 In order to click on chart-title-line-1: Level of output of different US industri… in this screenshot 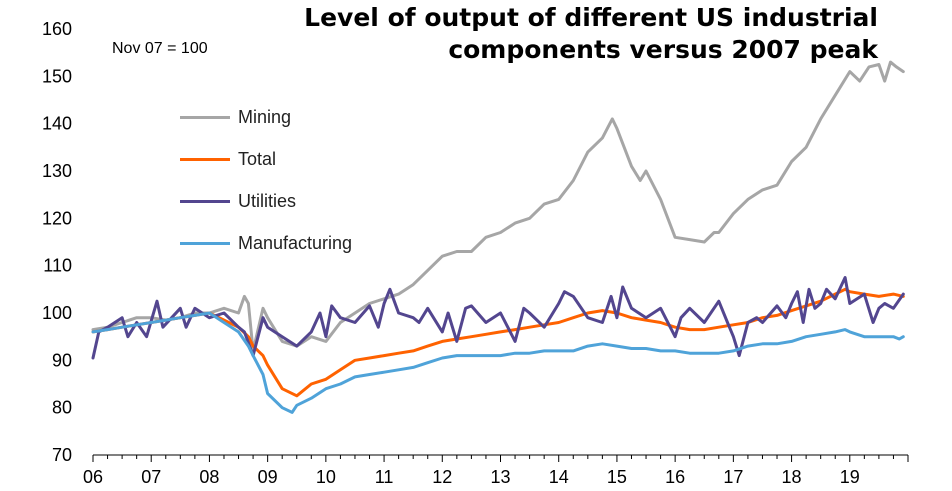, I will do `click(591, 17)`.